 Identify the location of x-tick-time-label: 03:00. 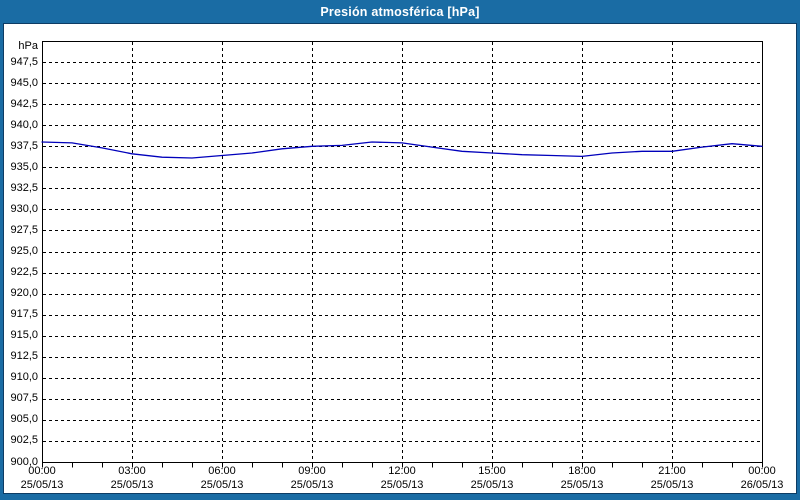
(132, 471).